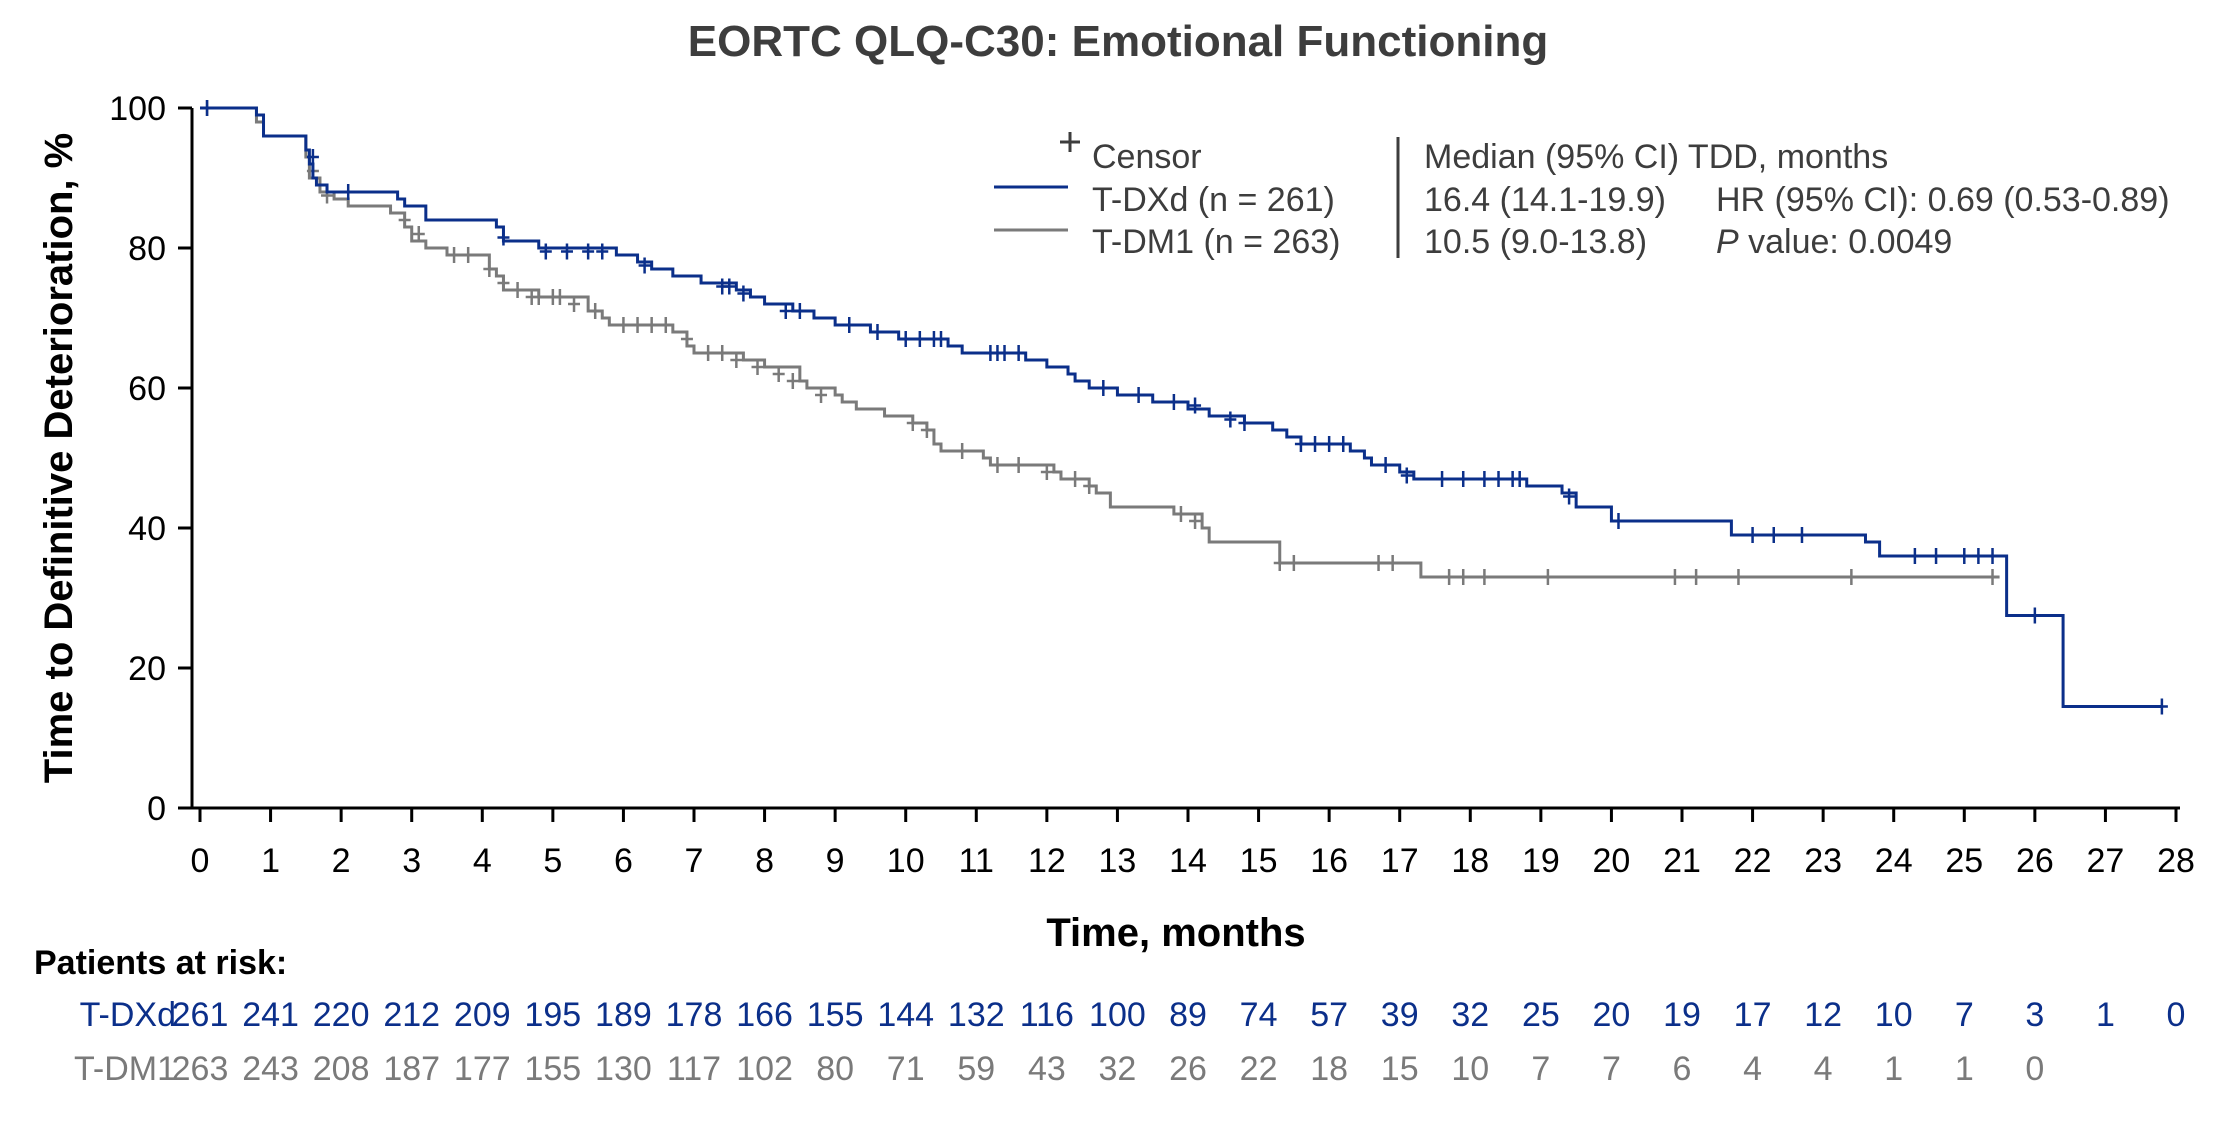 Image resolution: width=2232 pixels, height=1143 pixels. Describe the element at coordinates (270, 1015) in the screenshot. I see `risk-value: 241` at that location.